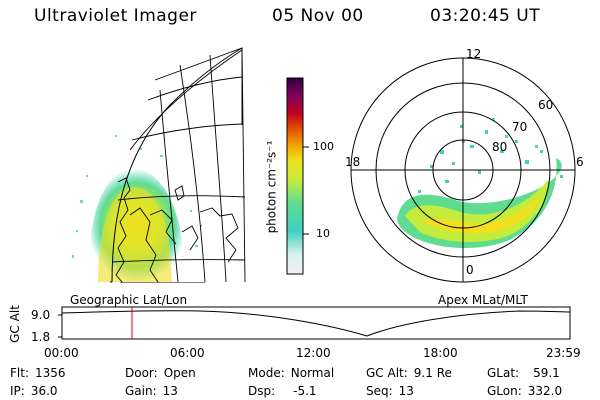 This screenshot has width=600, height=400. What do you see at coordinates (323, 146) in the screenshot?
I see `colorbar-tick-100: 100` at bounding box center [323, 146].